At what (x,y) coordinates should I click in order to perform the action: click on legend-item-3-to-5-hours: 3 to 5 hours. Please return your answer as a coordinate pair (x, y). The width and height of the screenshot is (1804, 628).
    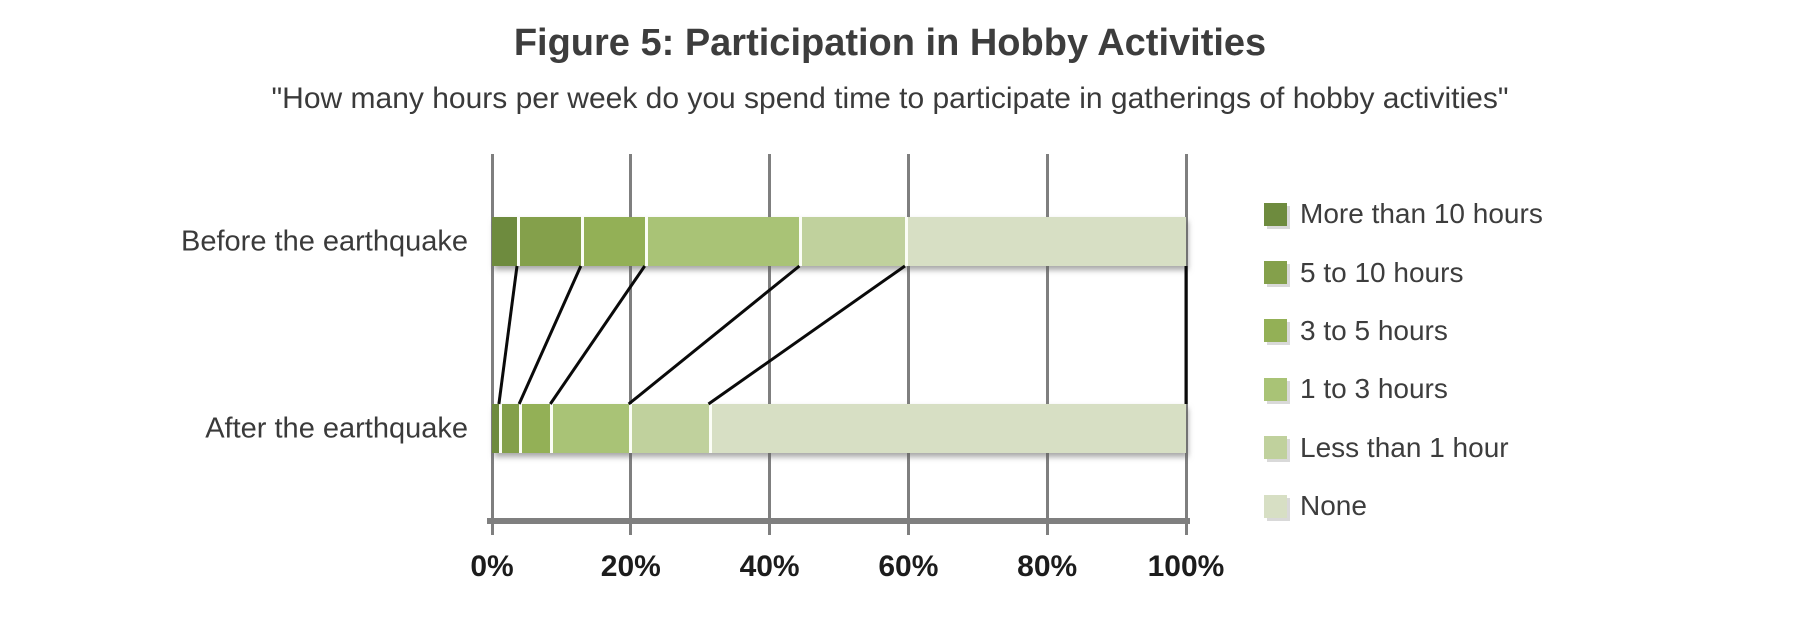
    Looking at the image, I should click on (1403, 331).